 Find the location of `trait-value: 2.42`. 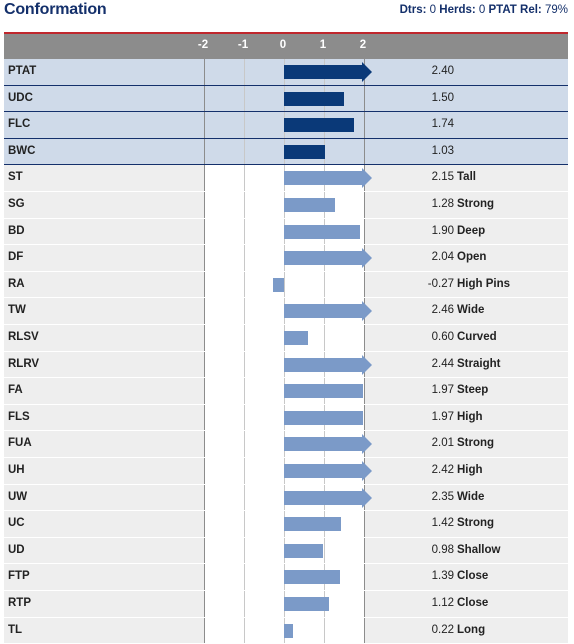

trait-value: 2.42 is located at coordinates (442, 470).